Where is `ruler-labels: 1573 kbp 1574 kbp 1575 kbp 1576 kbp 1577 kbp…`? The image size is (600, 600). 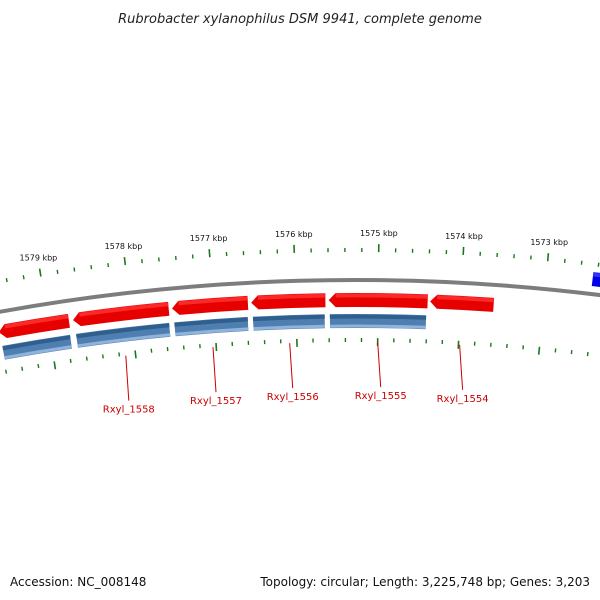 ruler-labels: 1573 kbp 1574 kbp 1575 kbp 1576 kbp 1577 kbp… is located at coordinates (294, 246).